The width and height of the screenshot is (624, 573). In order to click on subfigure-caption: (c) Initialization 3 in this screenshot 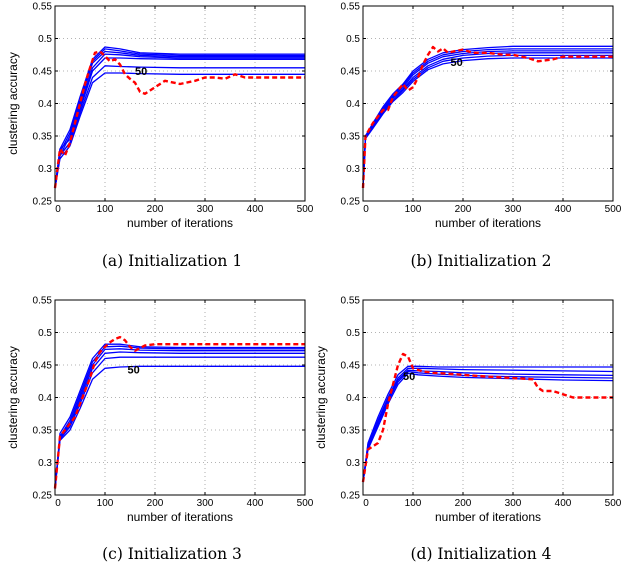, I will do `click(172, 554)`.